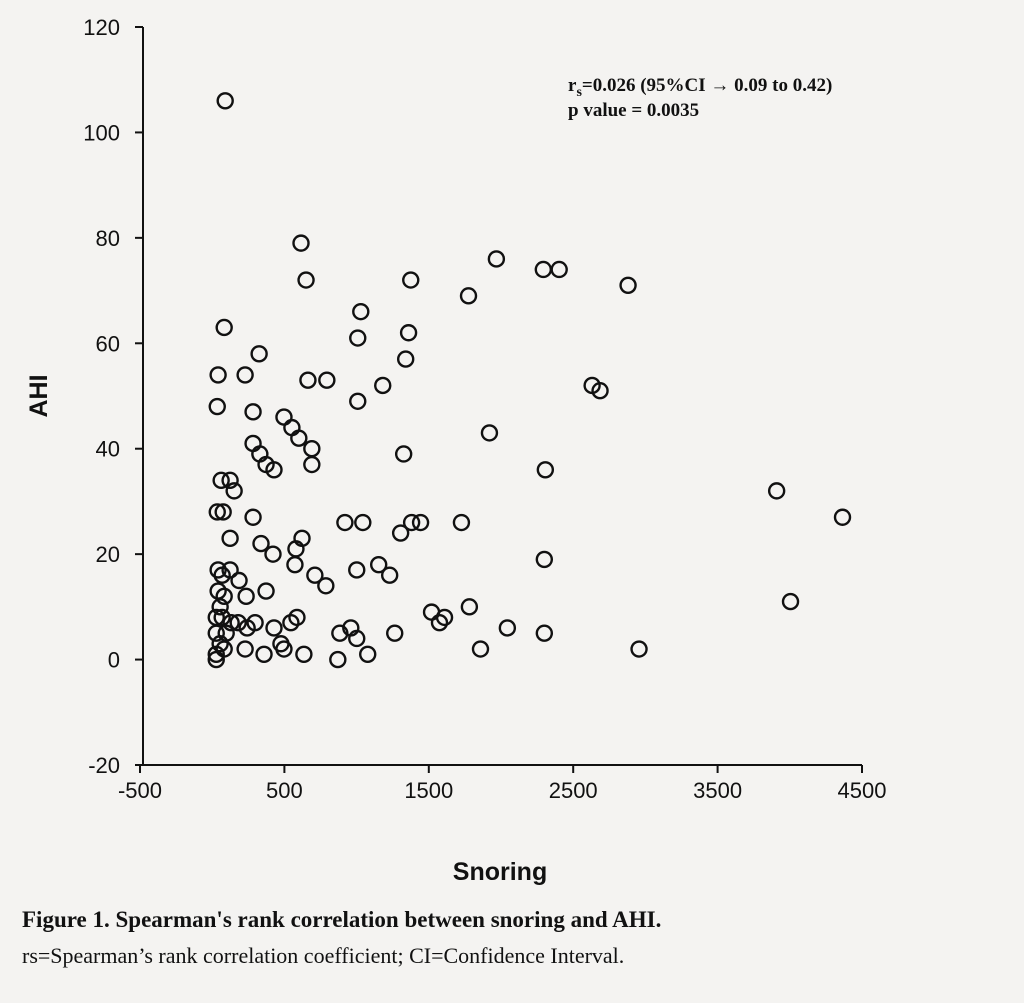  What do you see at coordinates (113, 396) in the screenshot?
I see `y-ticks: 120 100 80 60 40 20 0 -20` at bounding box center [113, 396].